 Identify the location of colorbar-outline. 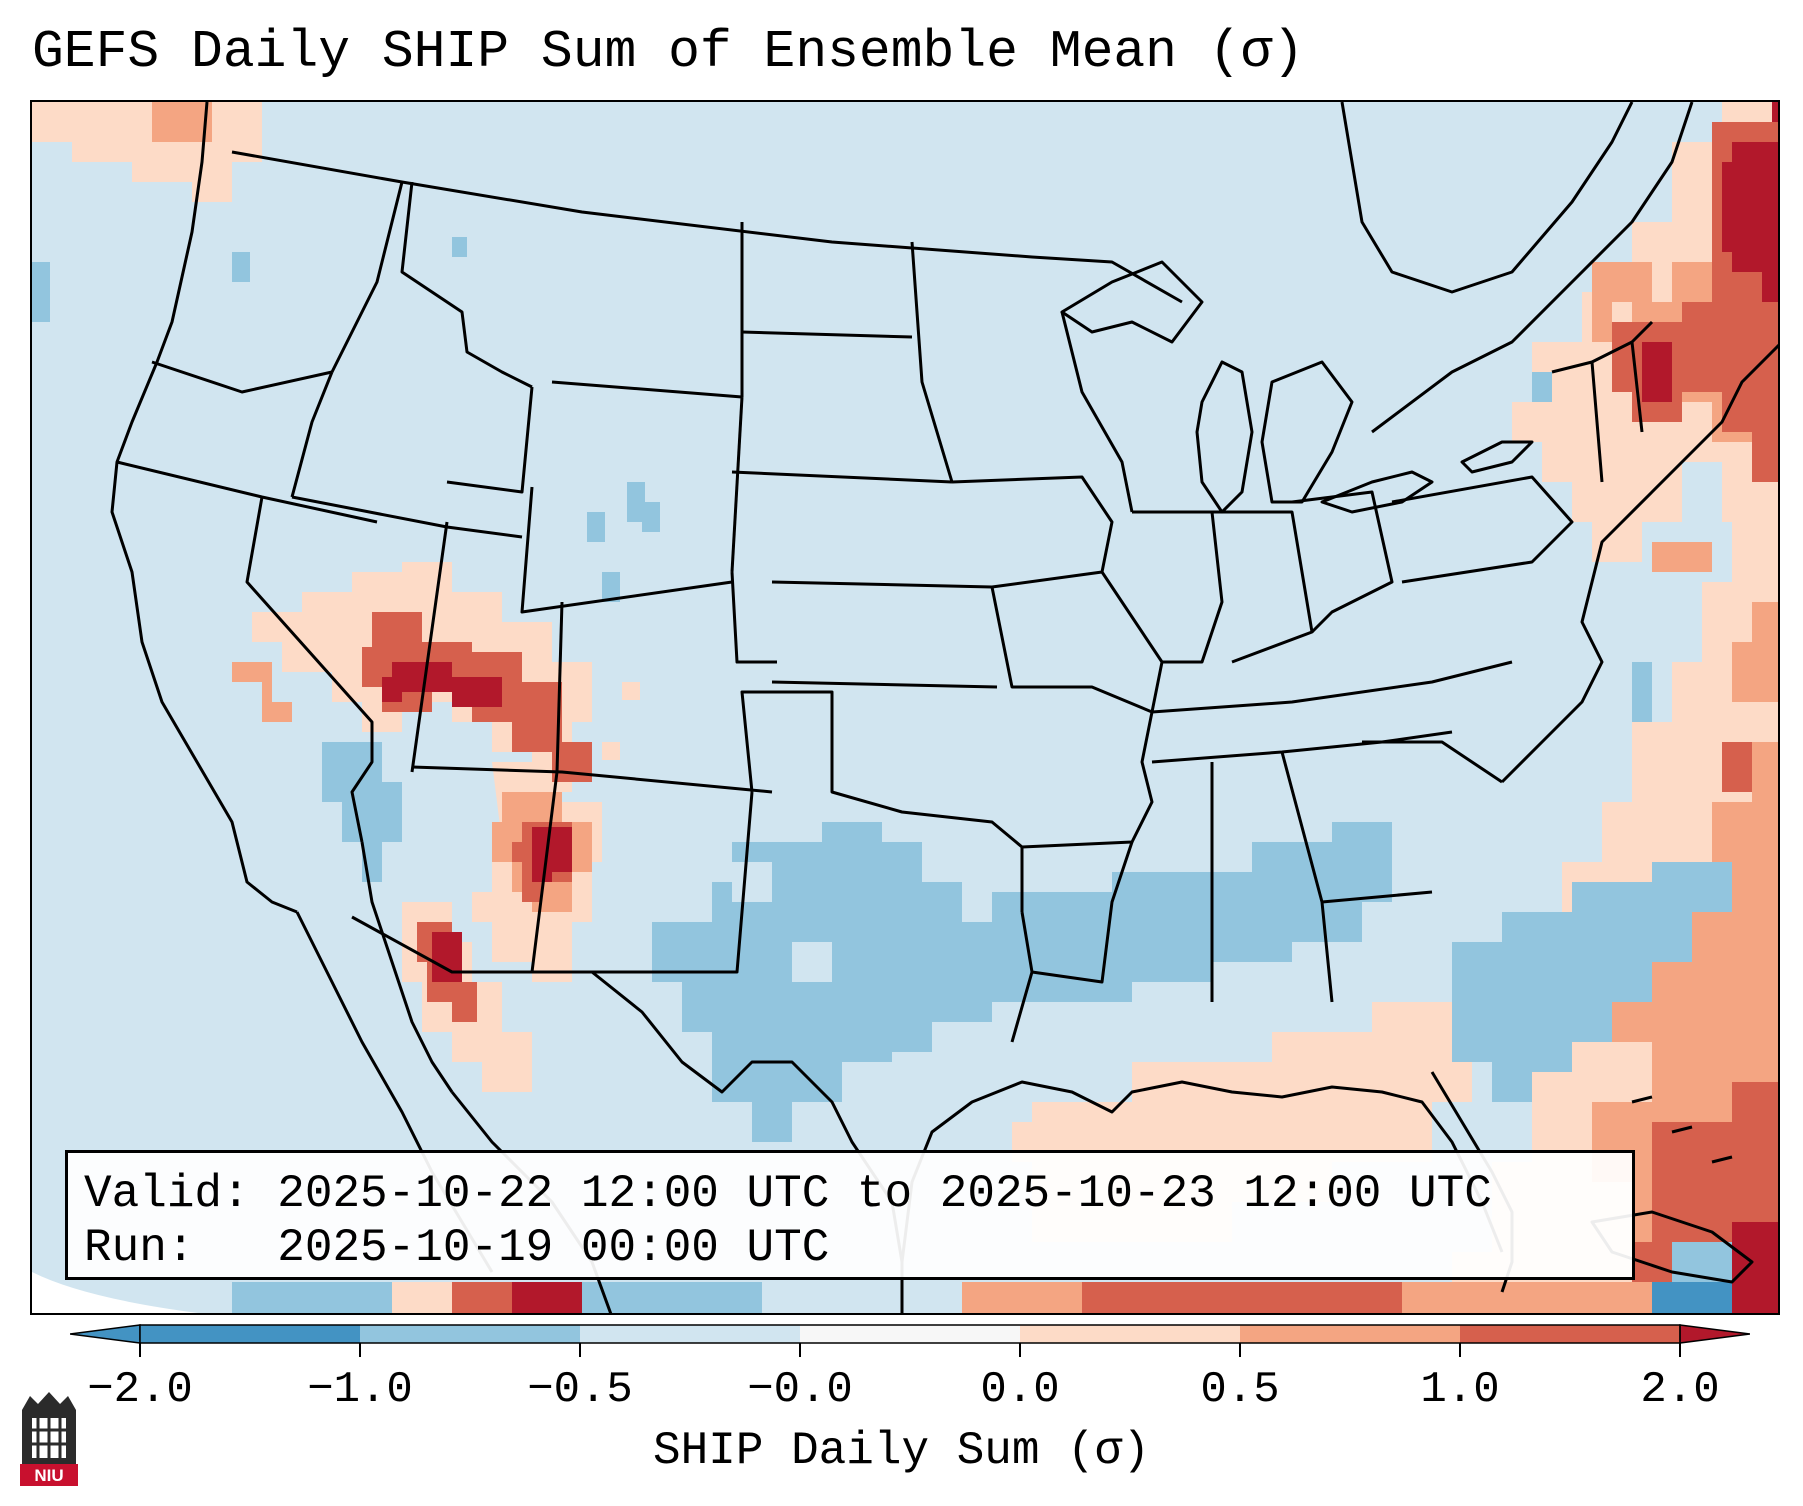
(910, 1334).